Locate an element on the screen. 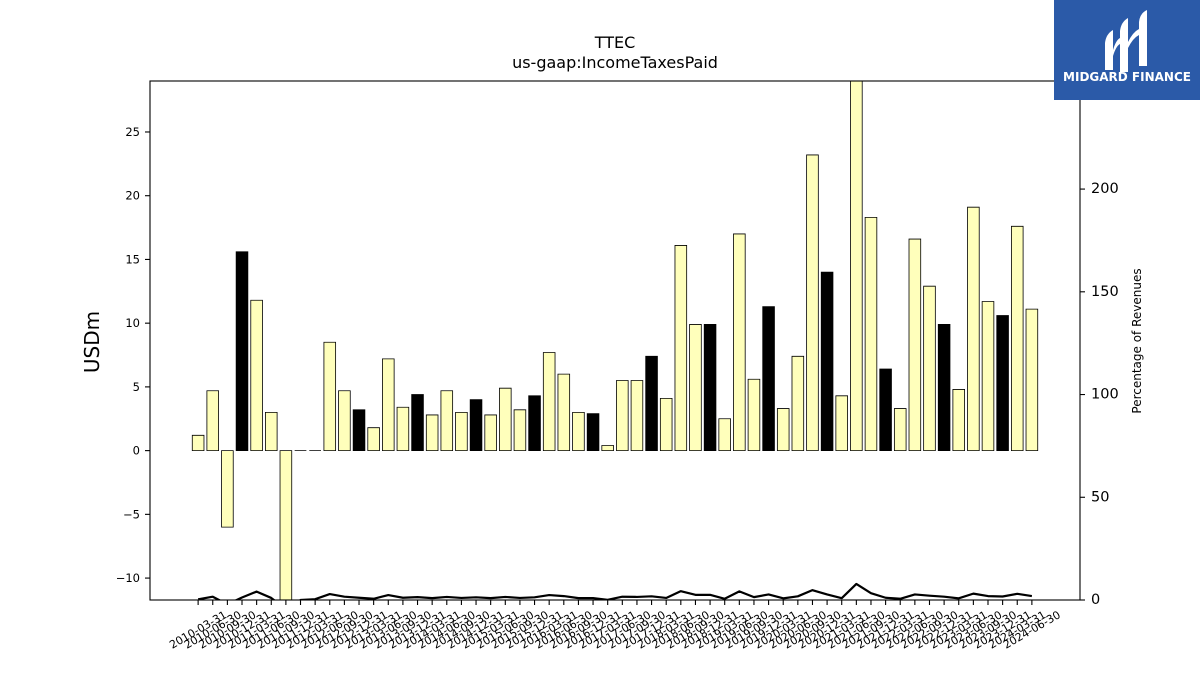  chart-subtitle: us-gaap:IncomeTaxesPaid is located at coordinates (615, 62).